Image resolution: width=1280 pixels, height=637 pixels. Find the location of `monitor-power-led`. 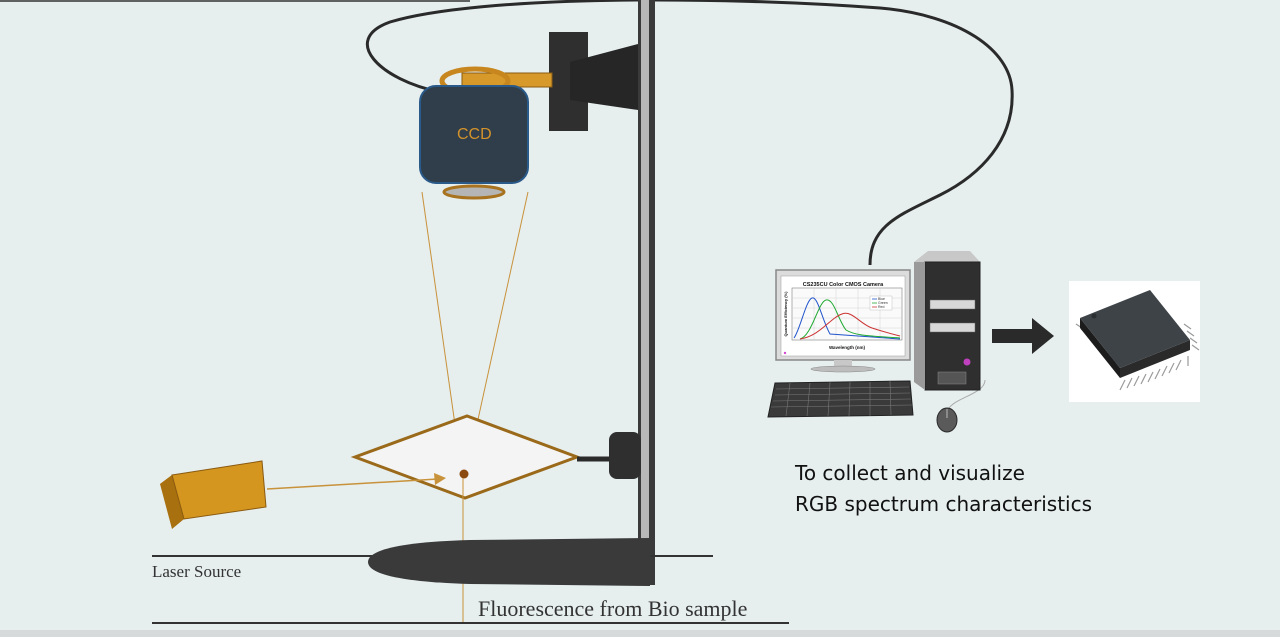

monitor-power-led is located at coordinates (785, 353).